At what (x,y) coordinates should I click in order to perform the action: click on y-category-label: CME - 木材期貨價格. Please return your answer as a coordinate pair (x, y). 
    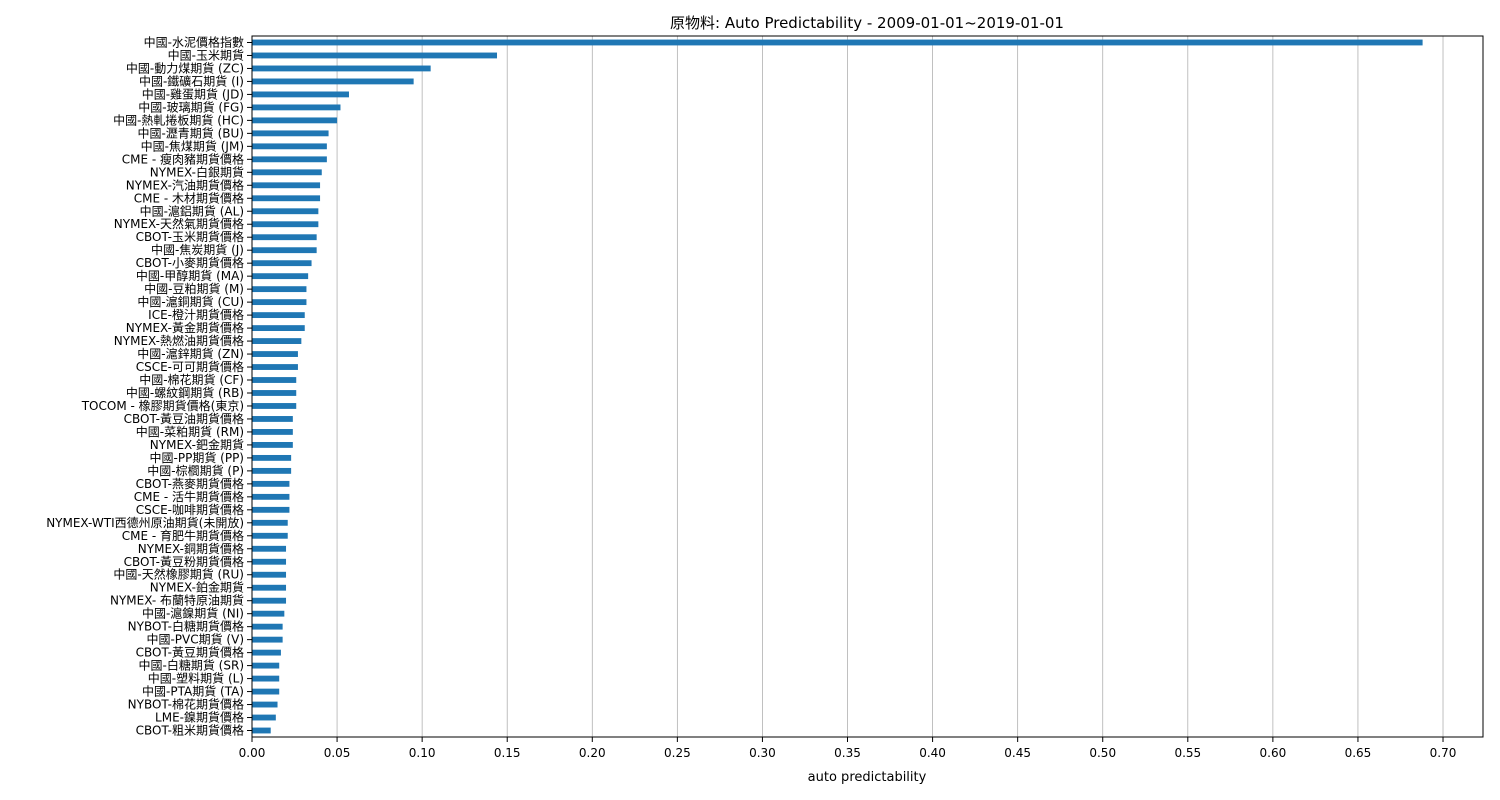
    Looking at the image, I should click on (189, 197).